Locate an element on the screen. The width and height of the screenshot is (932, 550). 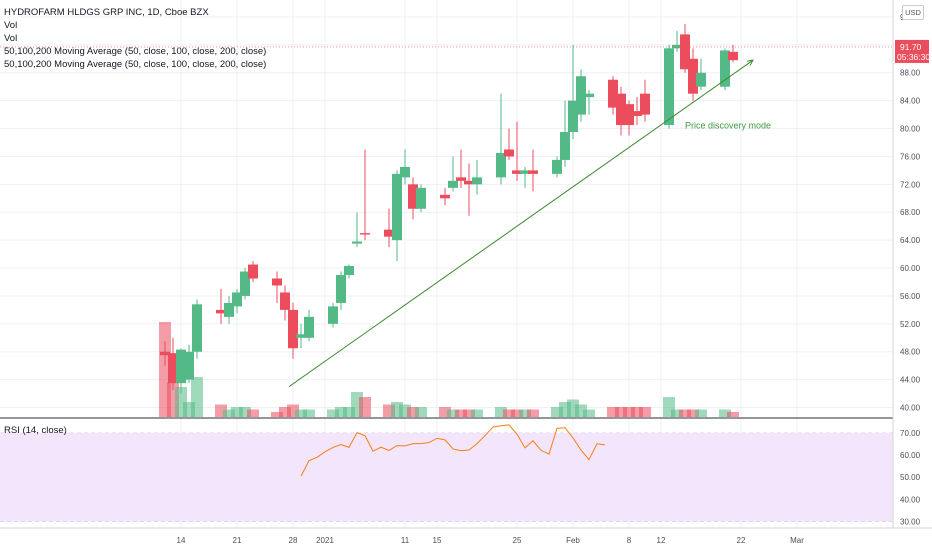
time-axis: 14 21 28 2021 11 15 25 Feb 8 12 22 Mar is located at coordinates (491, 540).